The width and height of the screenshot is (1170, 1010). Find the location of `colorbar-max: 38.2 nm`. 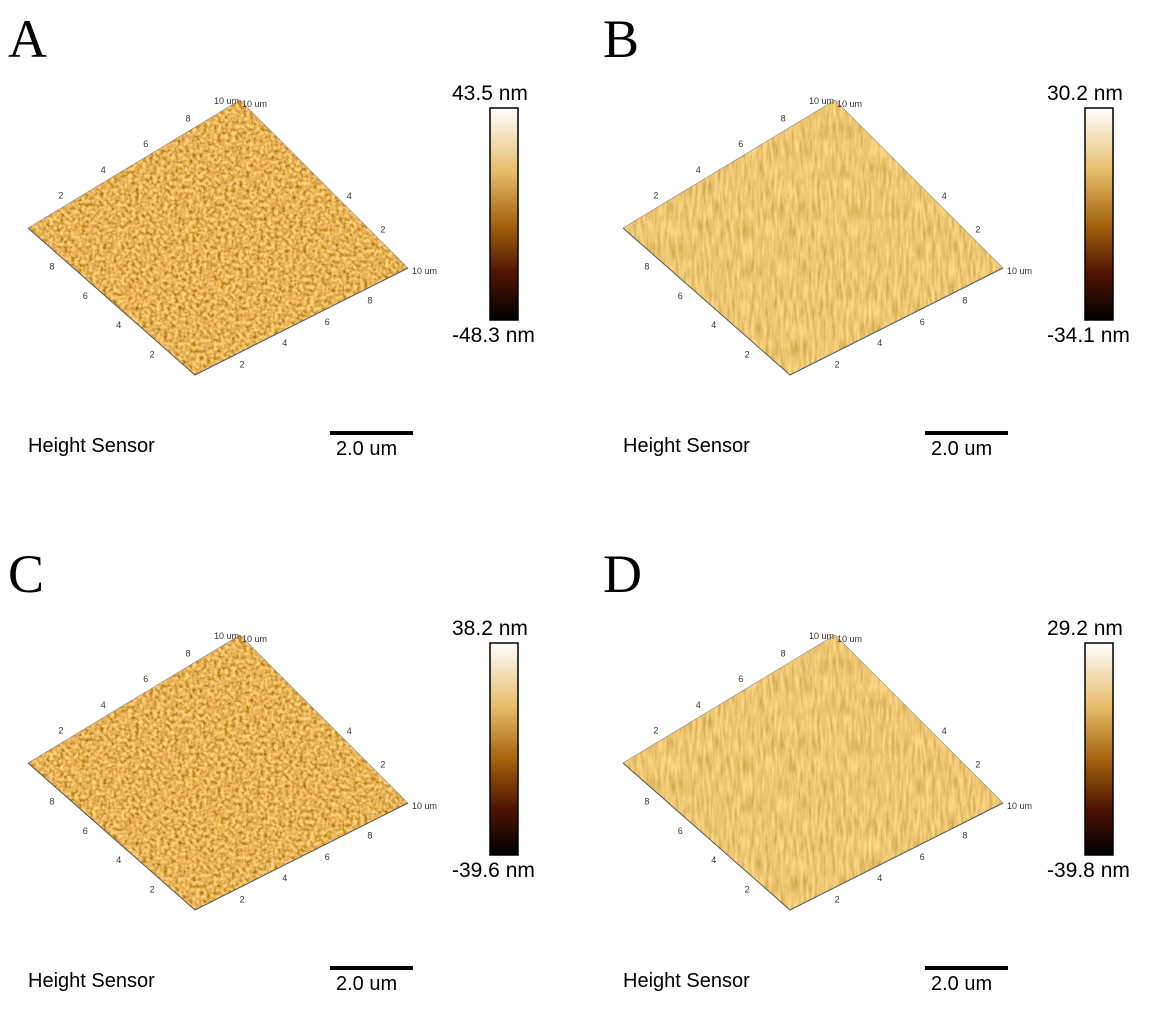

colorbar-max: 38.2 nm is located at coordinates (490, 628).